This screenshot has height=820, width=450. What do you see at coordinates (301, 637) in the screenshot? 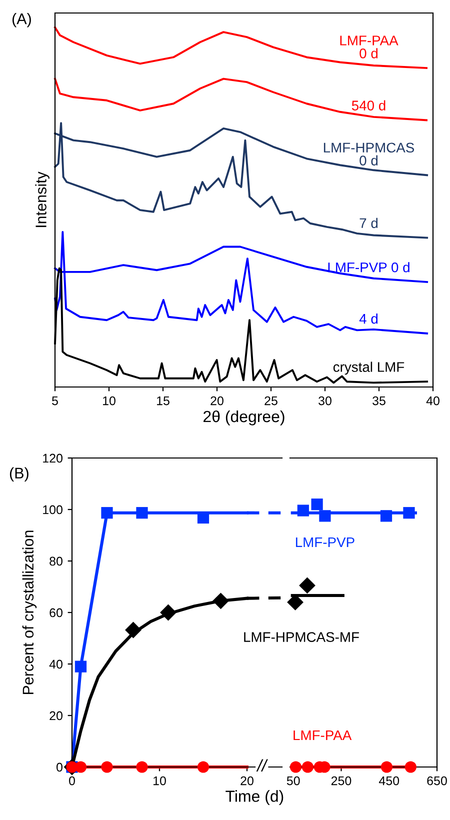
I see `series-label: LMF-HPMCAS-MF` at bounding box center [301, 637].